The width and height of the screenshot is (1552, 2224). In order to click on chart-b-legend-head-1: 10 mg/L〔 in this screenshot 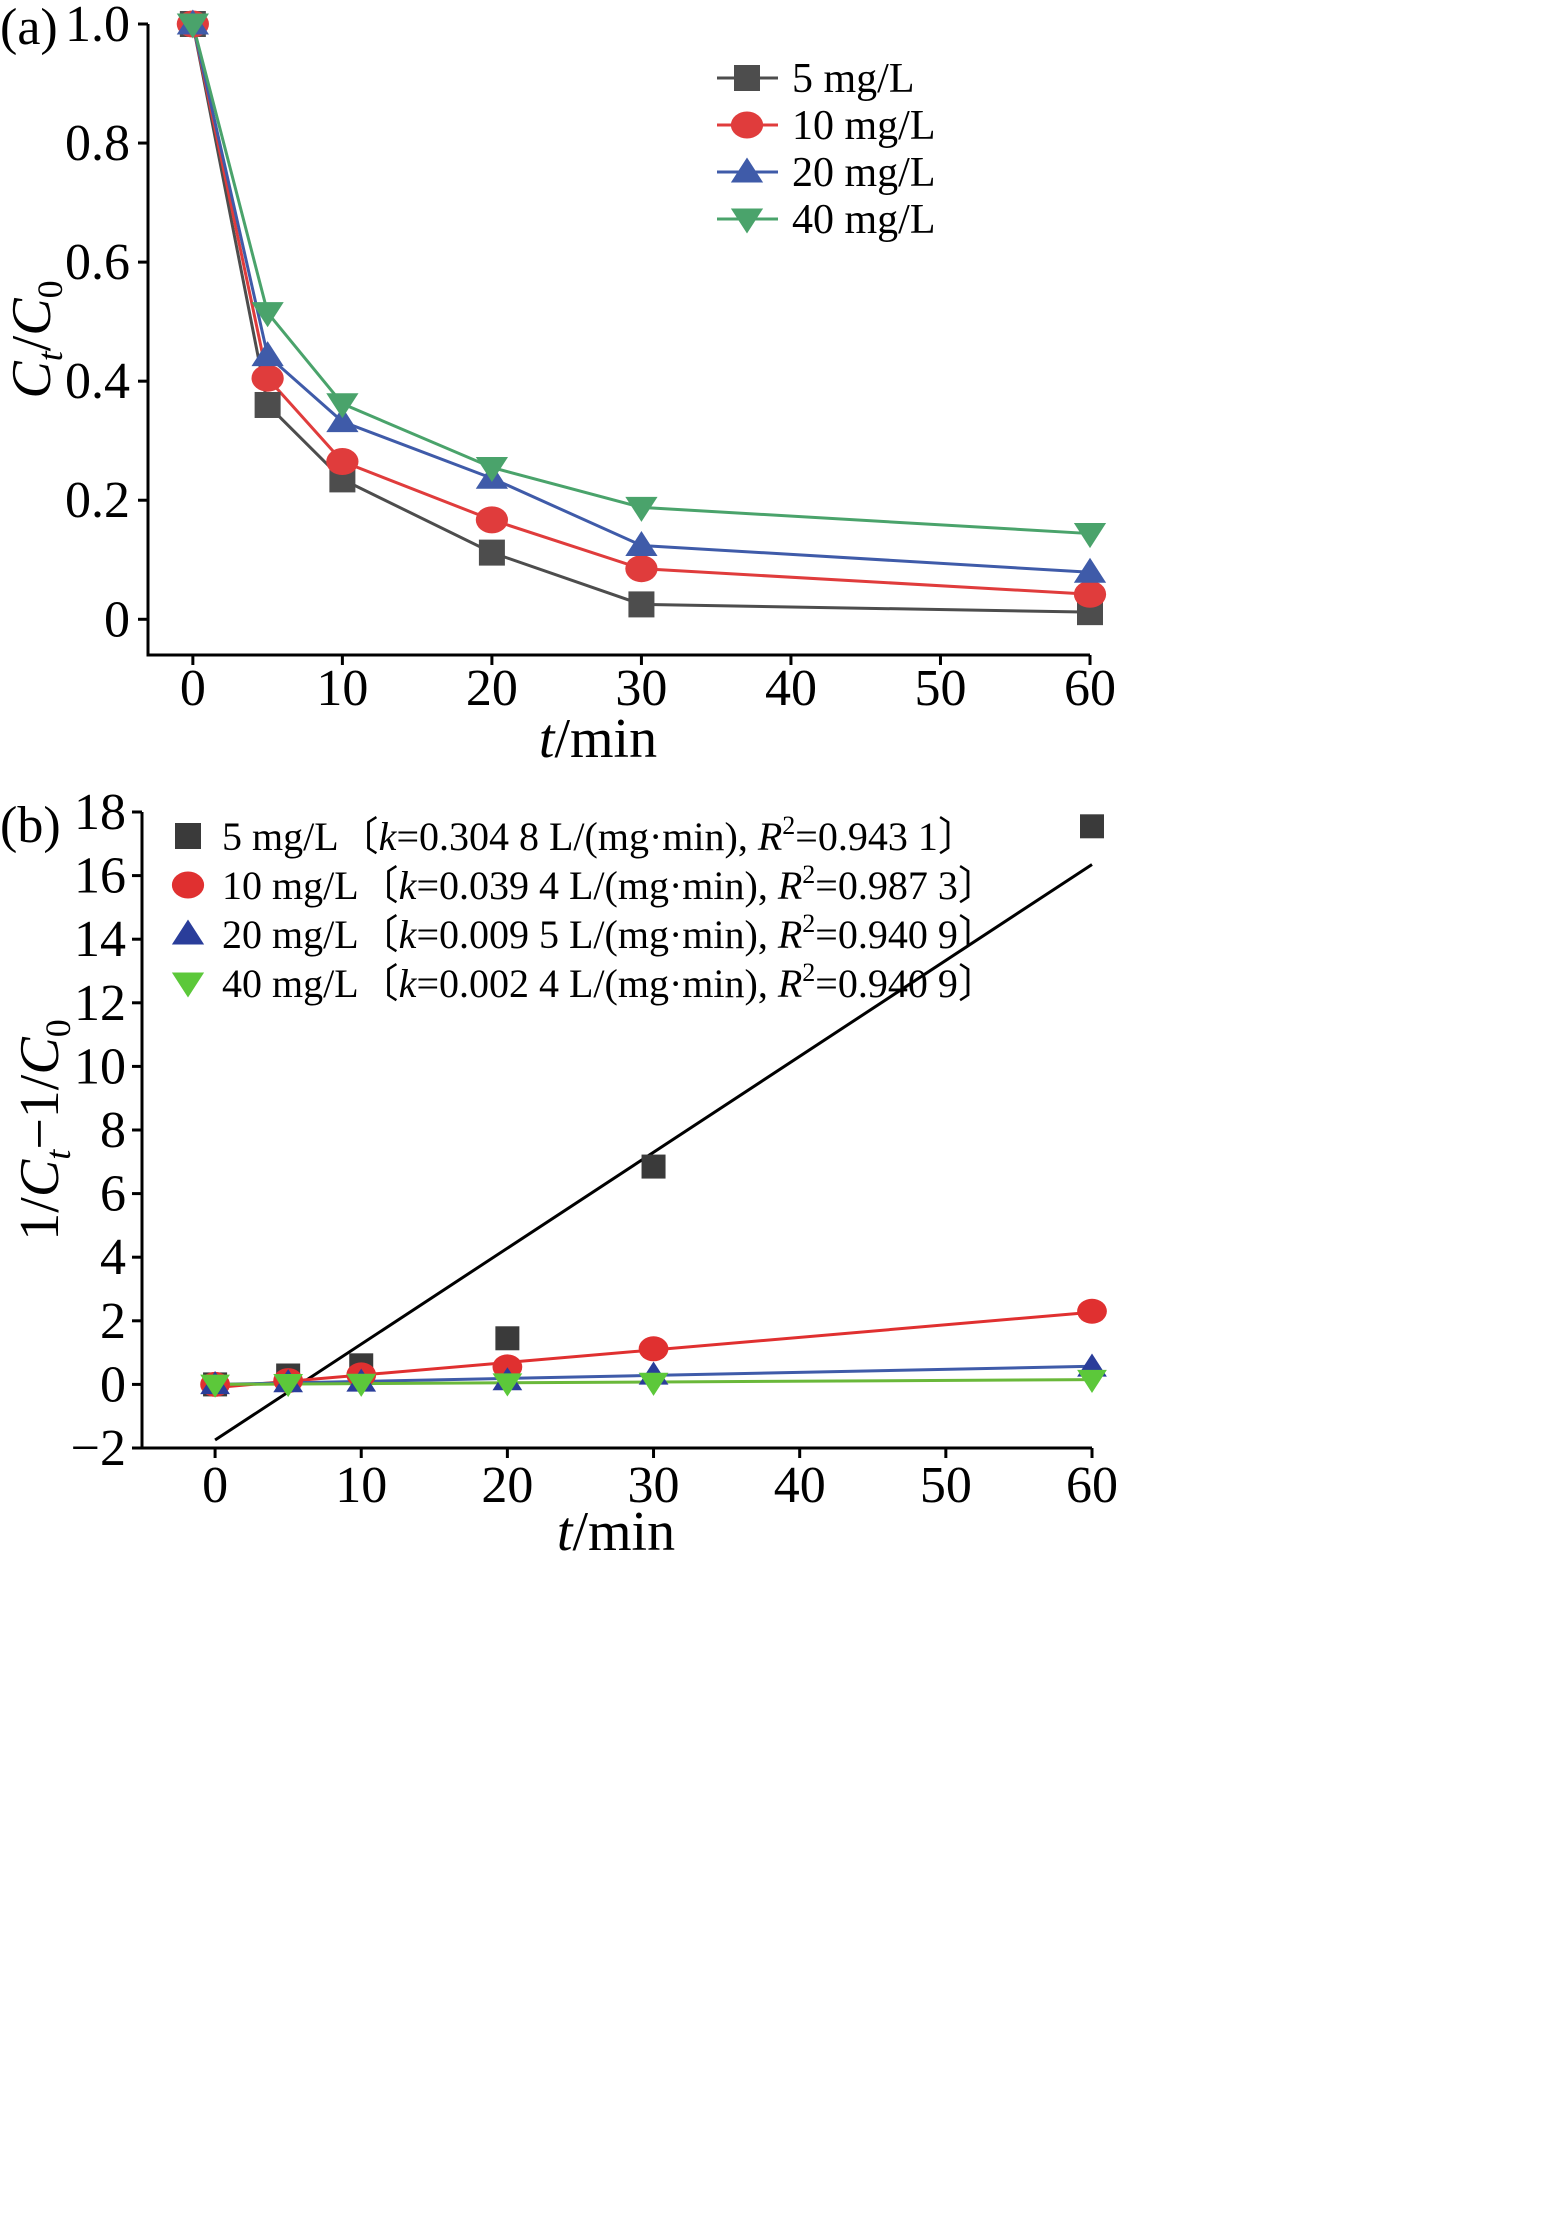, I will do `click(310, 885)`.